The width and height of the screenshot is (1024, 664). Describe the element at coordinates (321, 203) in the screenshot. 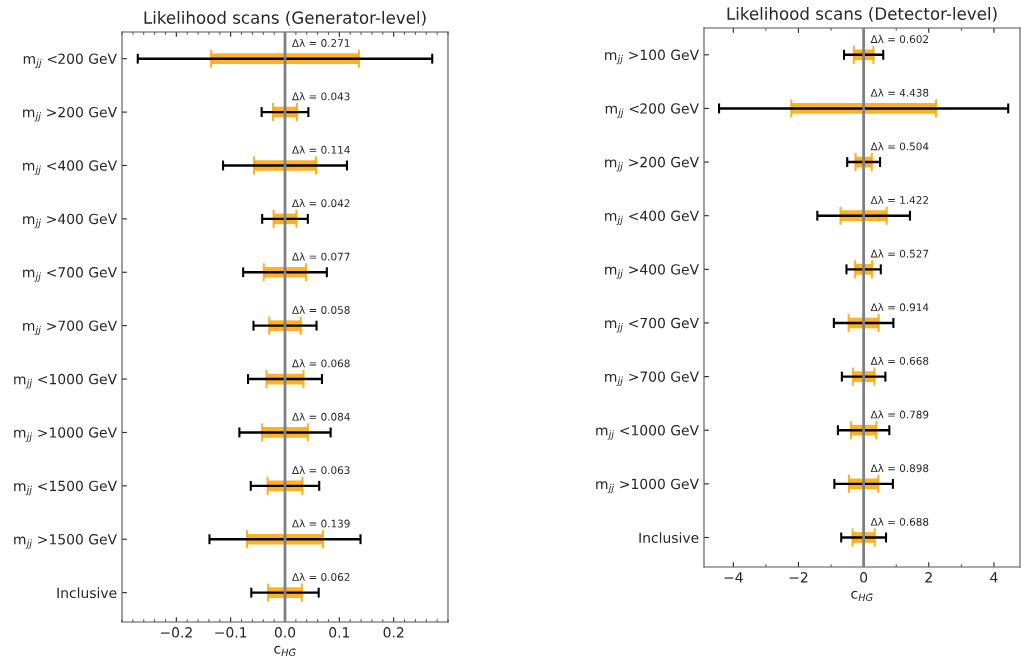

I see `annotation: Δλ = 0.042` at that location.